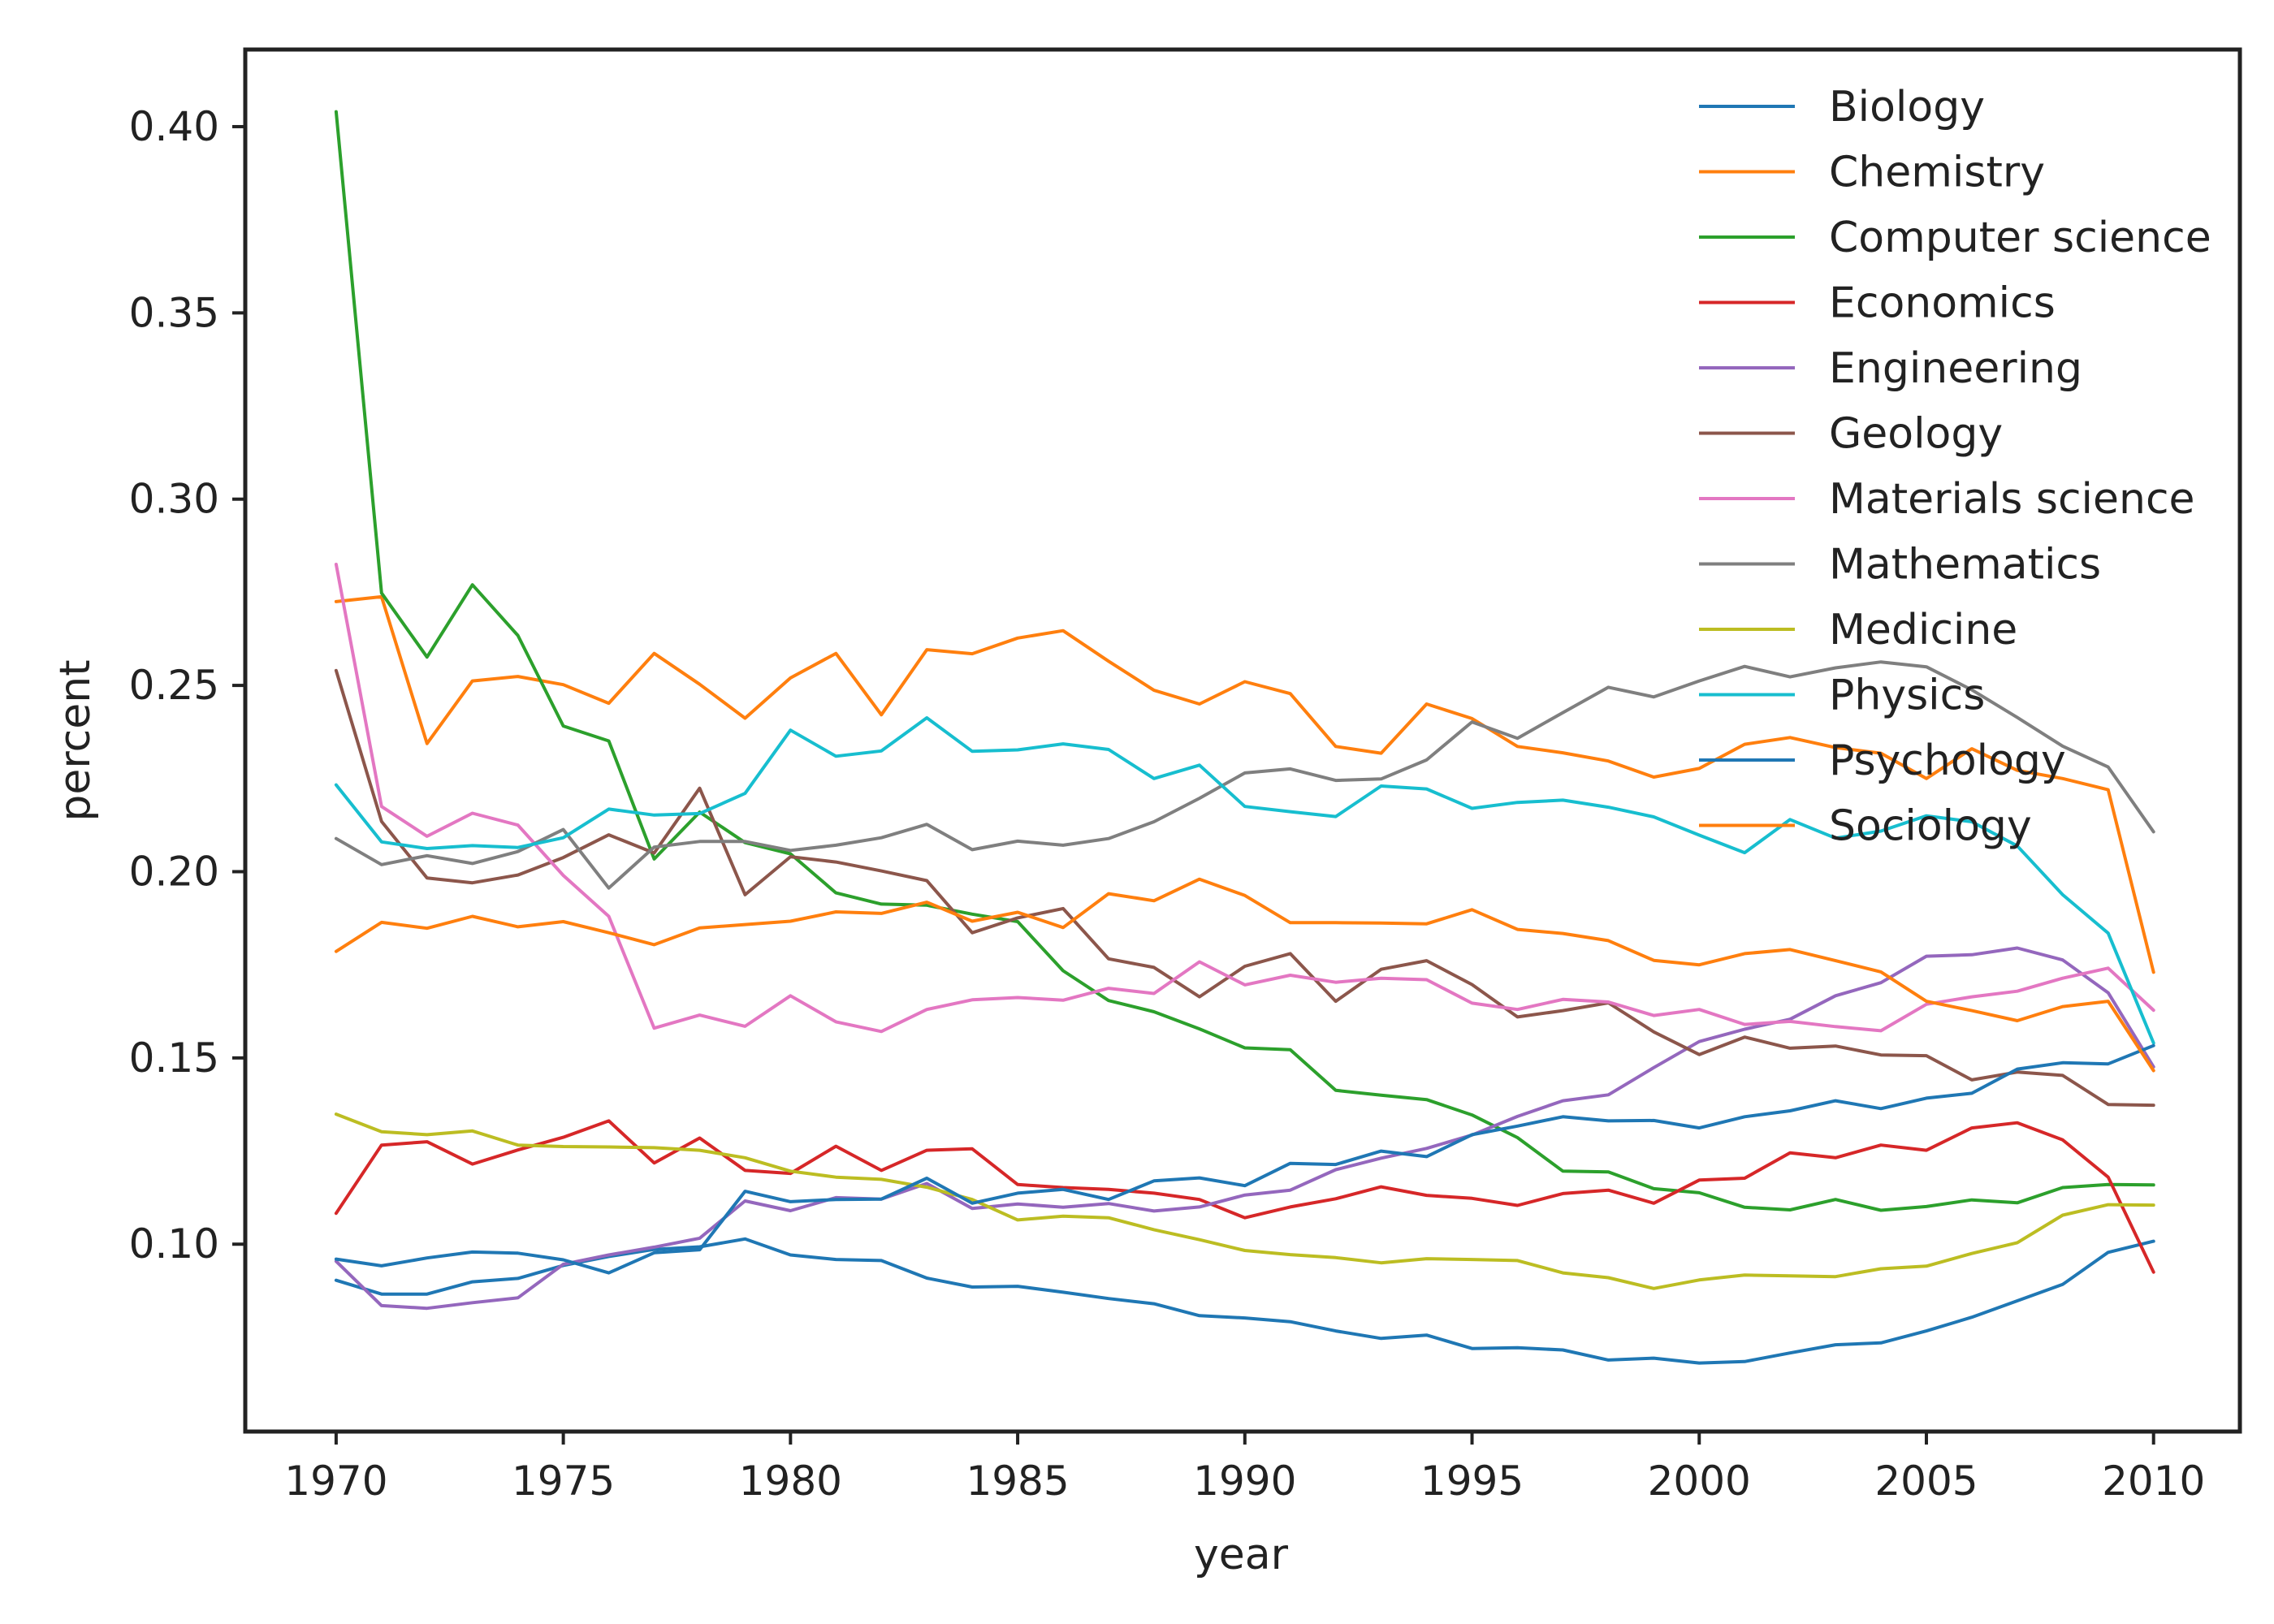  Describe the element at coordinates (1948, 761) in the screenshot. I see `legend-label: Psychology` at that location.